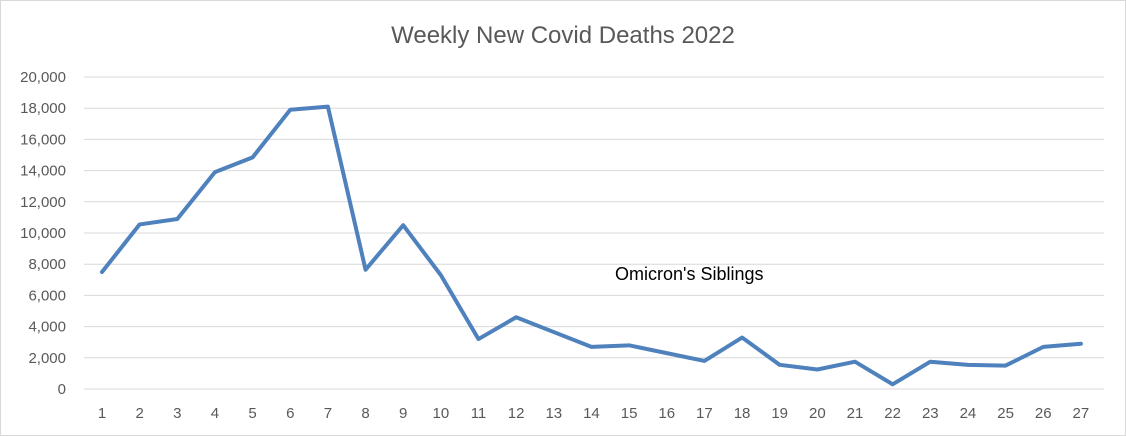 The width and height of the screenshot is (1126, 436). What do you see at coordinates (139, 413) in the screenshot?
I see `x-tick-label: 2` at bounding box center [139, 413].